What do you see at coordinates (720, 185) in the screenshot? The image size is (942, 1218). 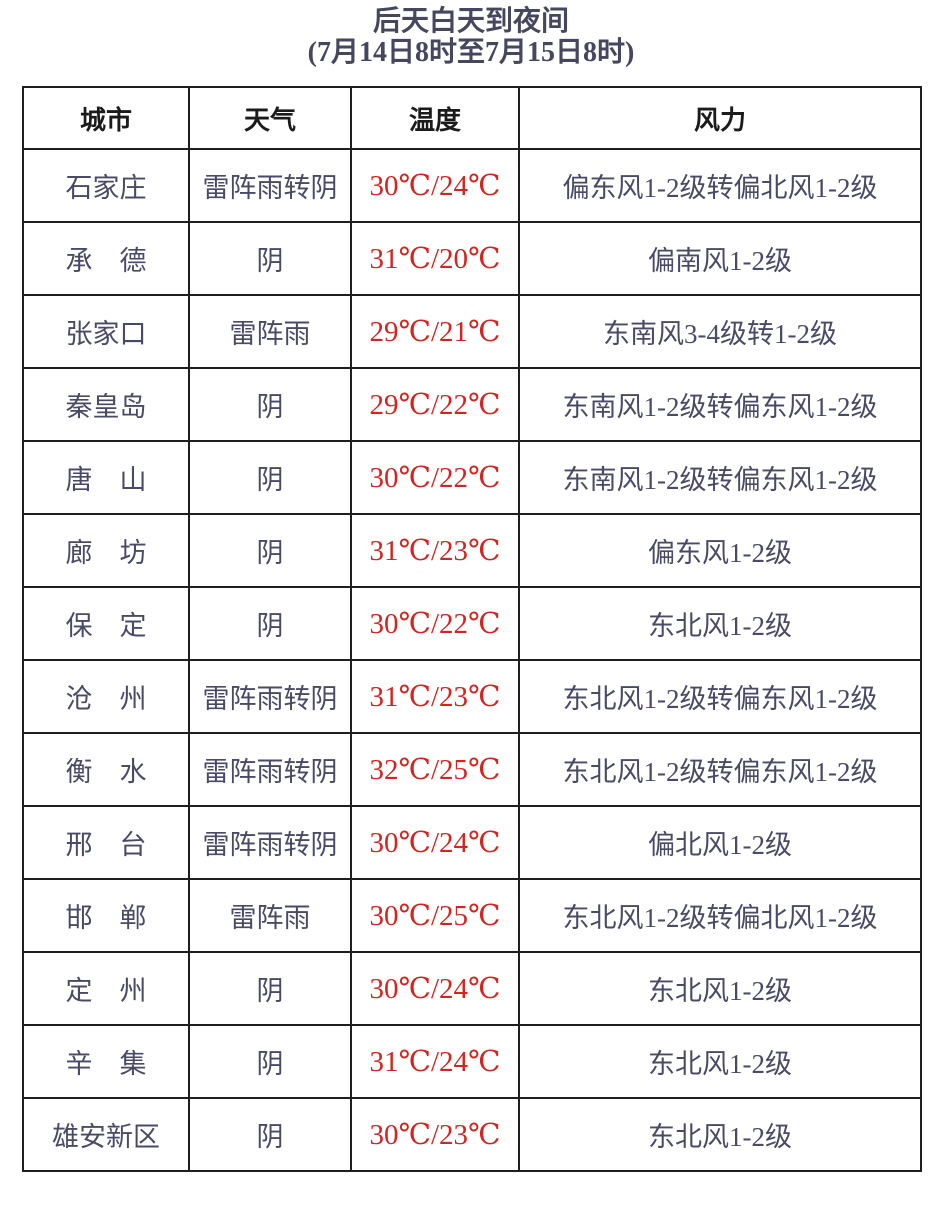 I see `wind-cell: 偏东风1-2级转偏北风1-2级` at bounding box center [720, 185].